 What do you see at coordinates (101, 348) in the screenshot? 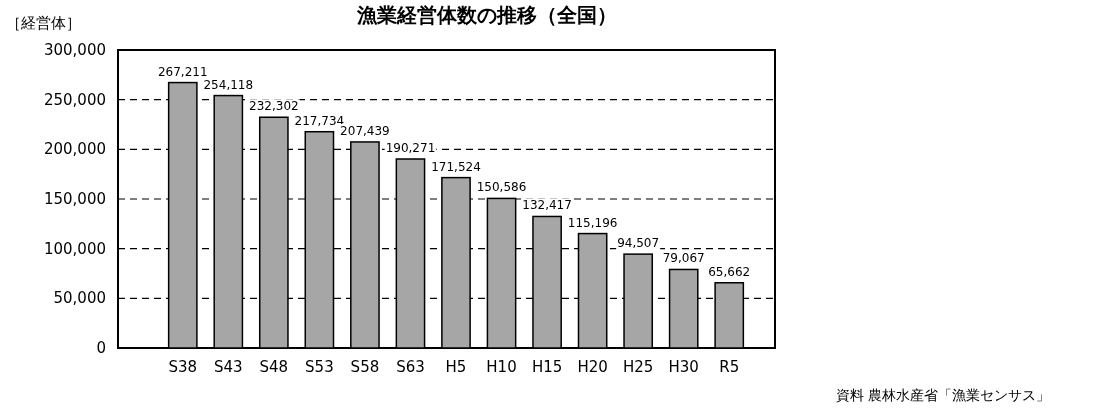
I see `y-tick-label: 0` at bounding box center [101, 348].